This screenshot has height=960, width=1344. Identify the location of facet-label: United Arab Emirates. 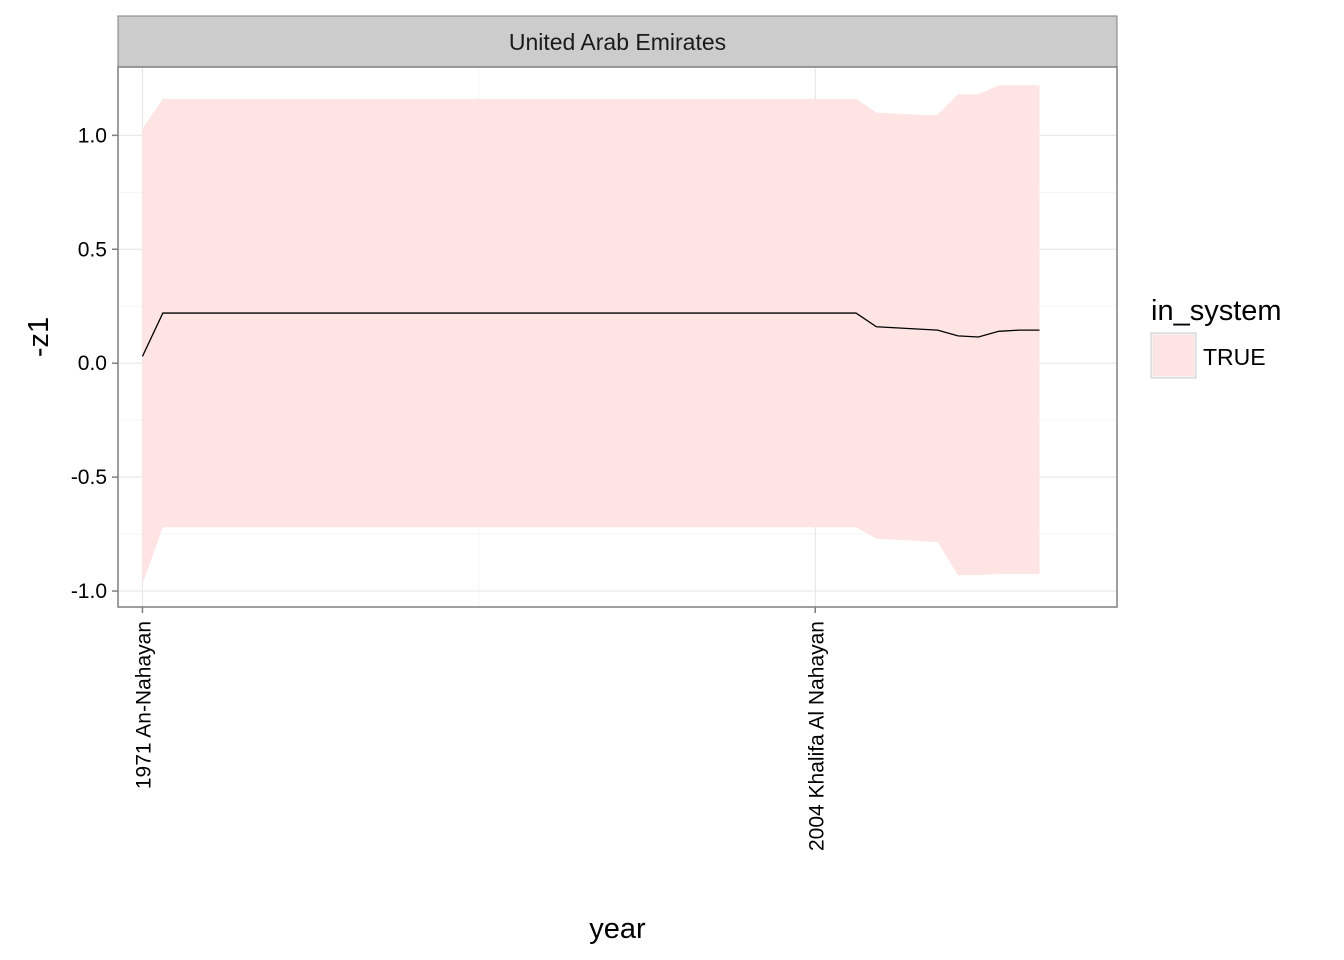
(617, 42).